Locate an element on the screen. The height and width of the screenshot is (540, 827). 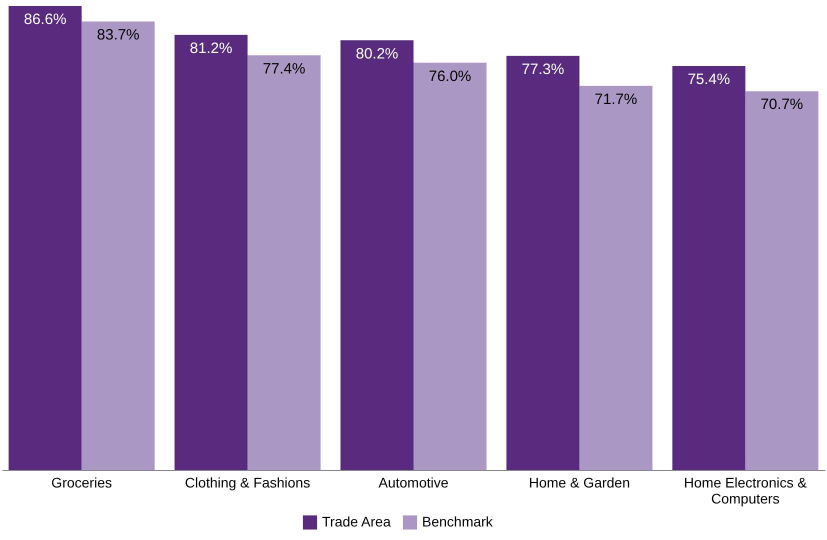
data-label: 86.6% is located at coordinates (45, 19).